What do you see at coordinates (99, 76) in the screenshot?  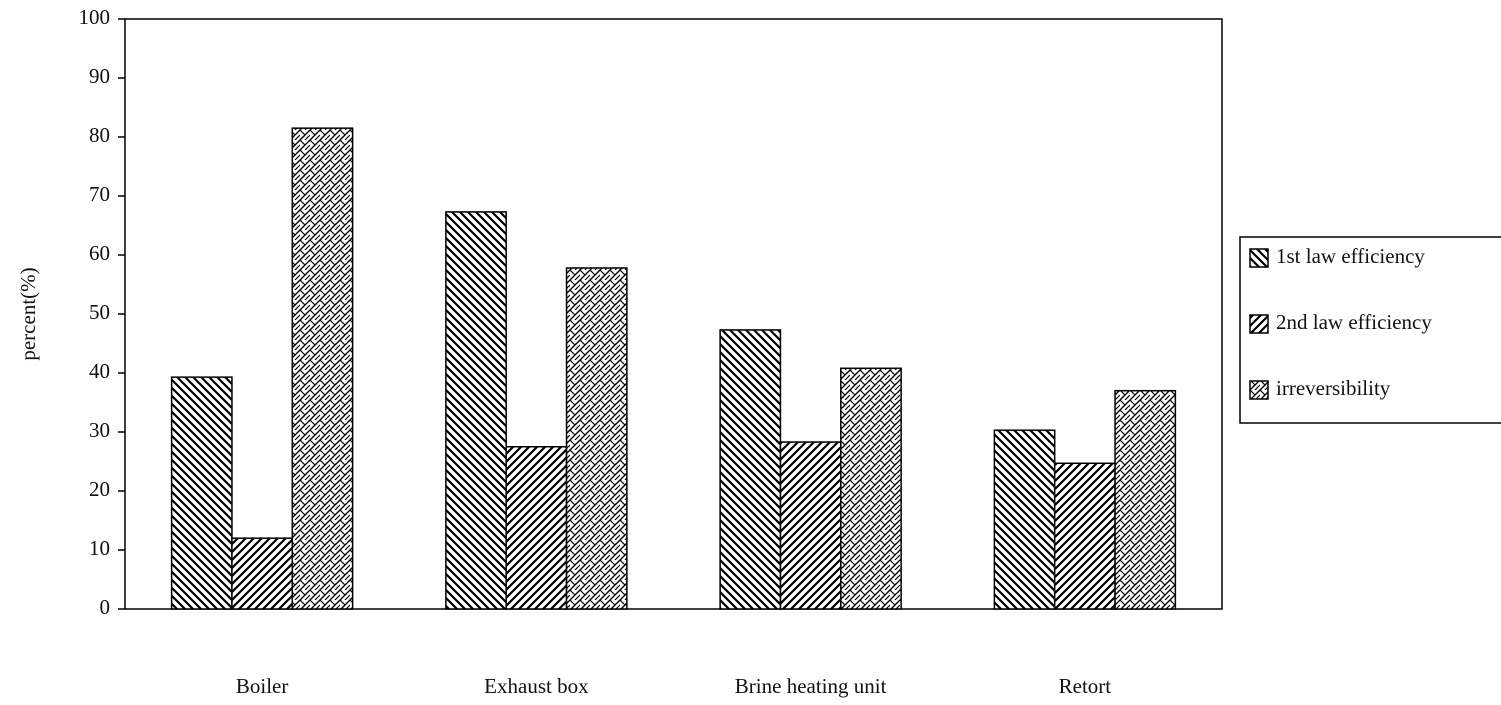 I see `y-tick-label: 90` at bounding box center [99, 76].